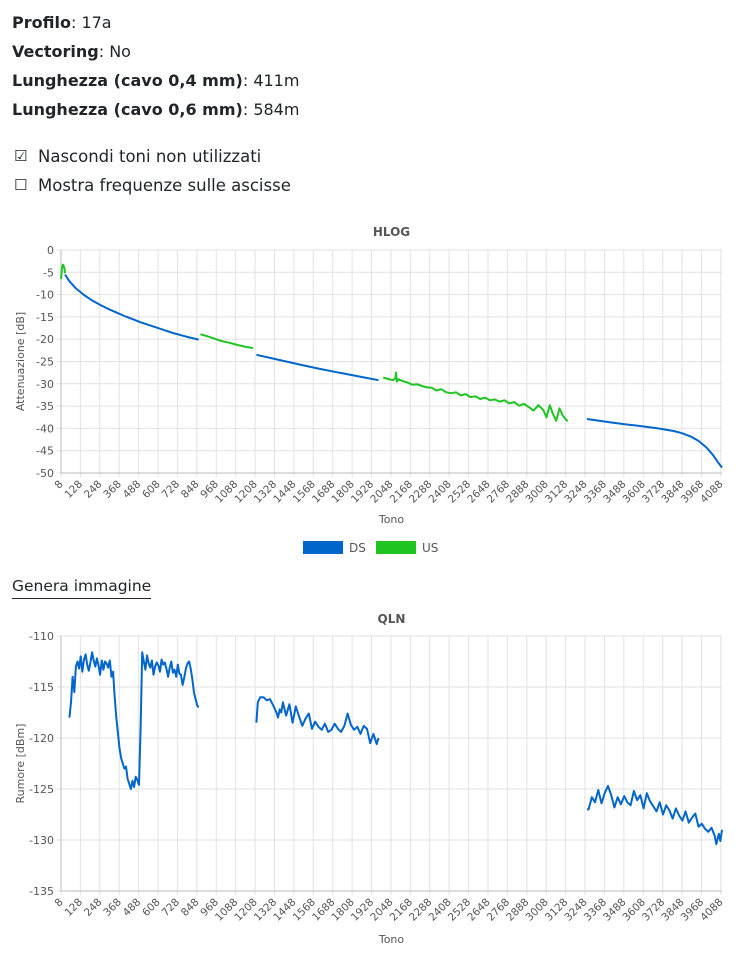 Image resolution: width=743 pixels, height=953 pixels. What do you see at coordinates (41, 789) in the screenshot?
I see `y-tick-label: -125` at bounding box center [41, 789].